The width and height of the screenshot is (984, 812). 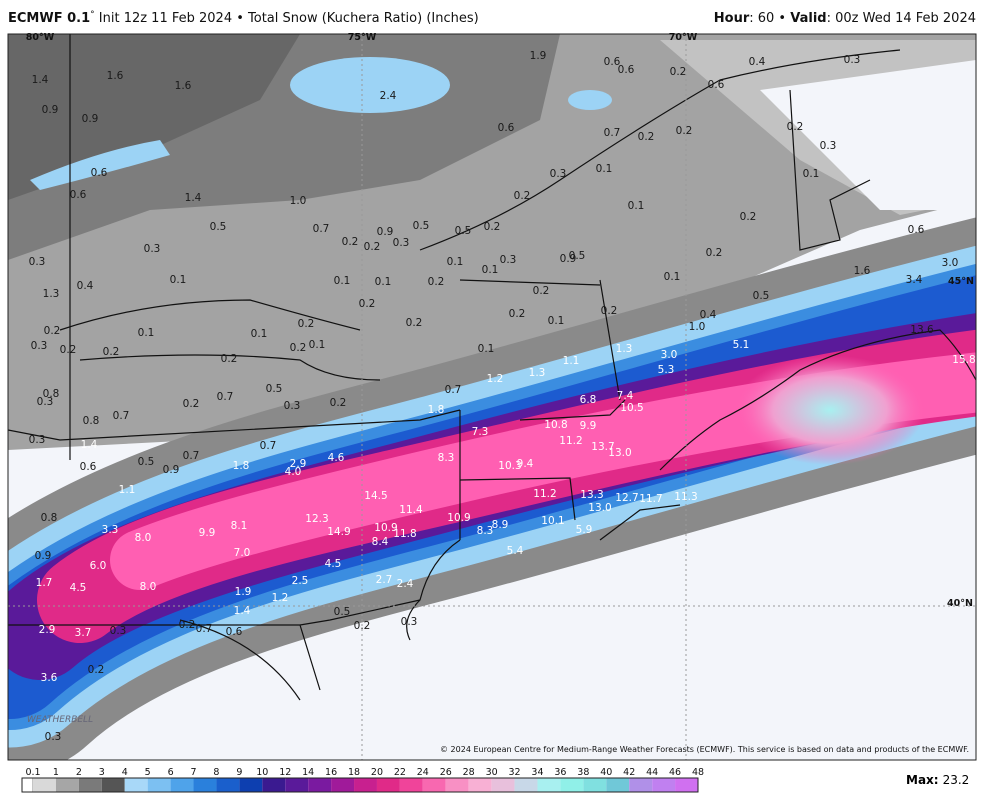 I want to click on snow-label: 13.6, so click(x=922, y=330).